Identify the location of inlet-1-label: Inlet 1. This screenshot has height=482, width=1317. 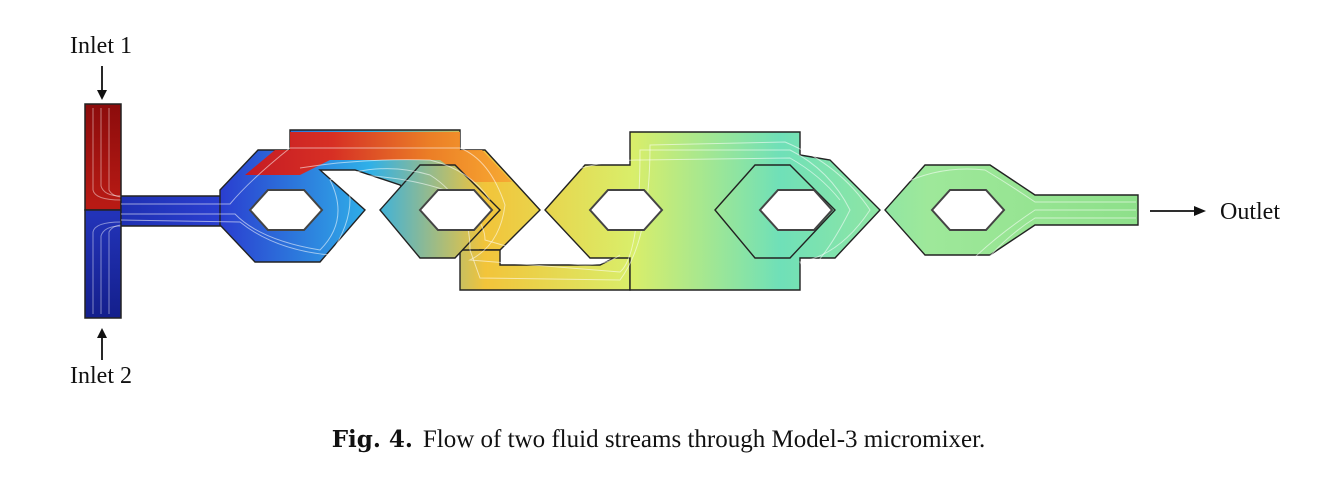
(101, 46).